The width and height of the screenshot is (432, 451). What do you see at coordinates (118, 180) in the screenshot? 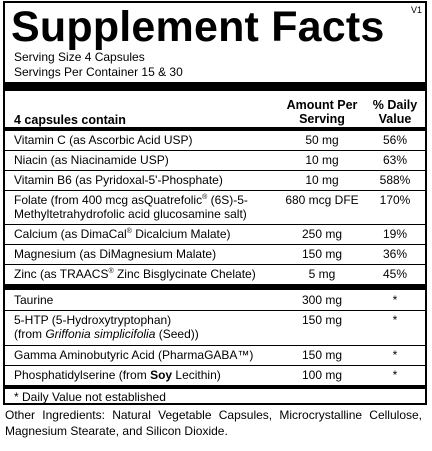
I see `nutrient-name: Vitamin B6 (as Pyridoxal-5'-Phosphate)` at bounding box center [118, 180].